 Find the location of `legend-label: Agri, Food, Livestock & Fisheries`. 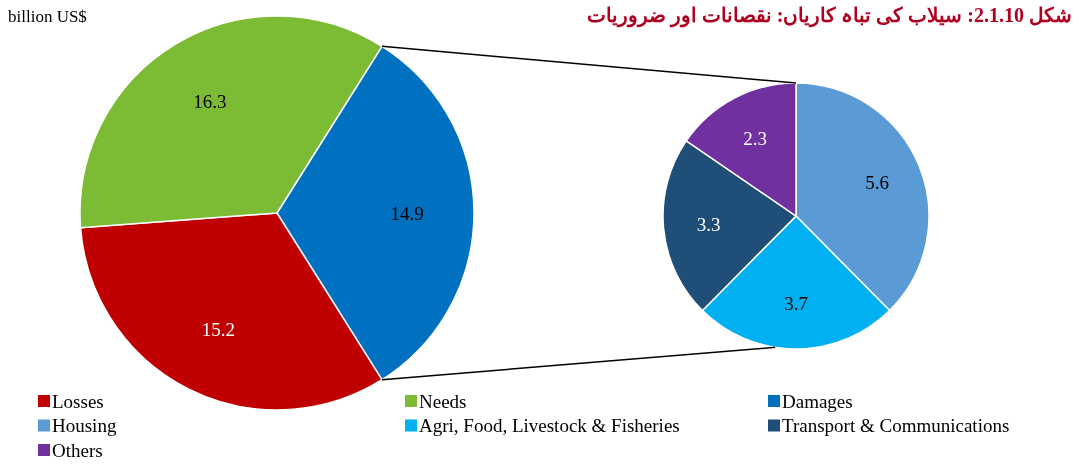

legend-label: Agri, Food, Livestock & Fisheries is located at coordinates (549, 425).